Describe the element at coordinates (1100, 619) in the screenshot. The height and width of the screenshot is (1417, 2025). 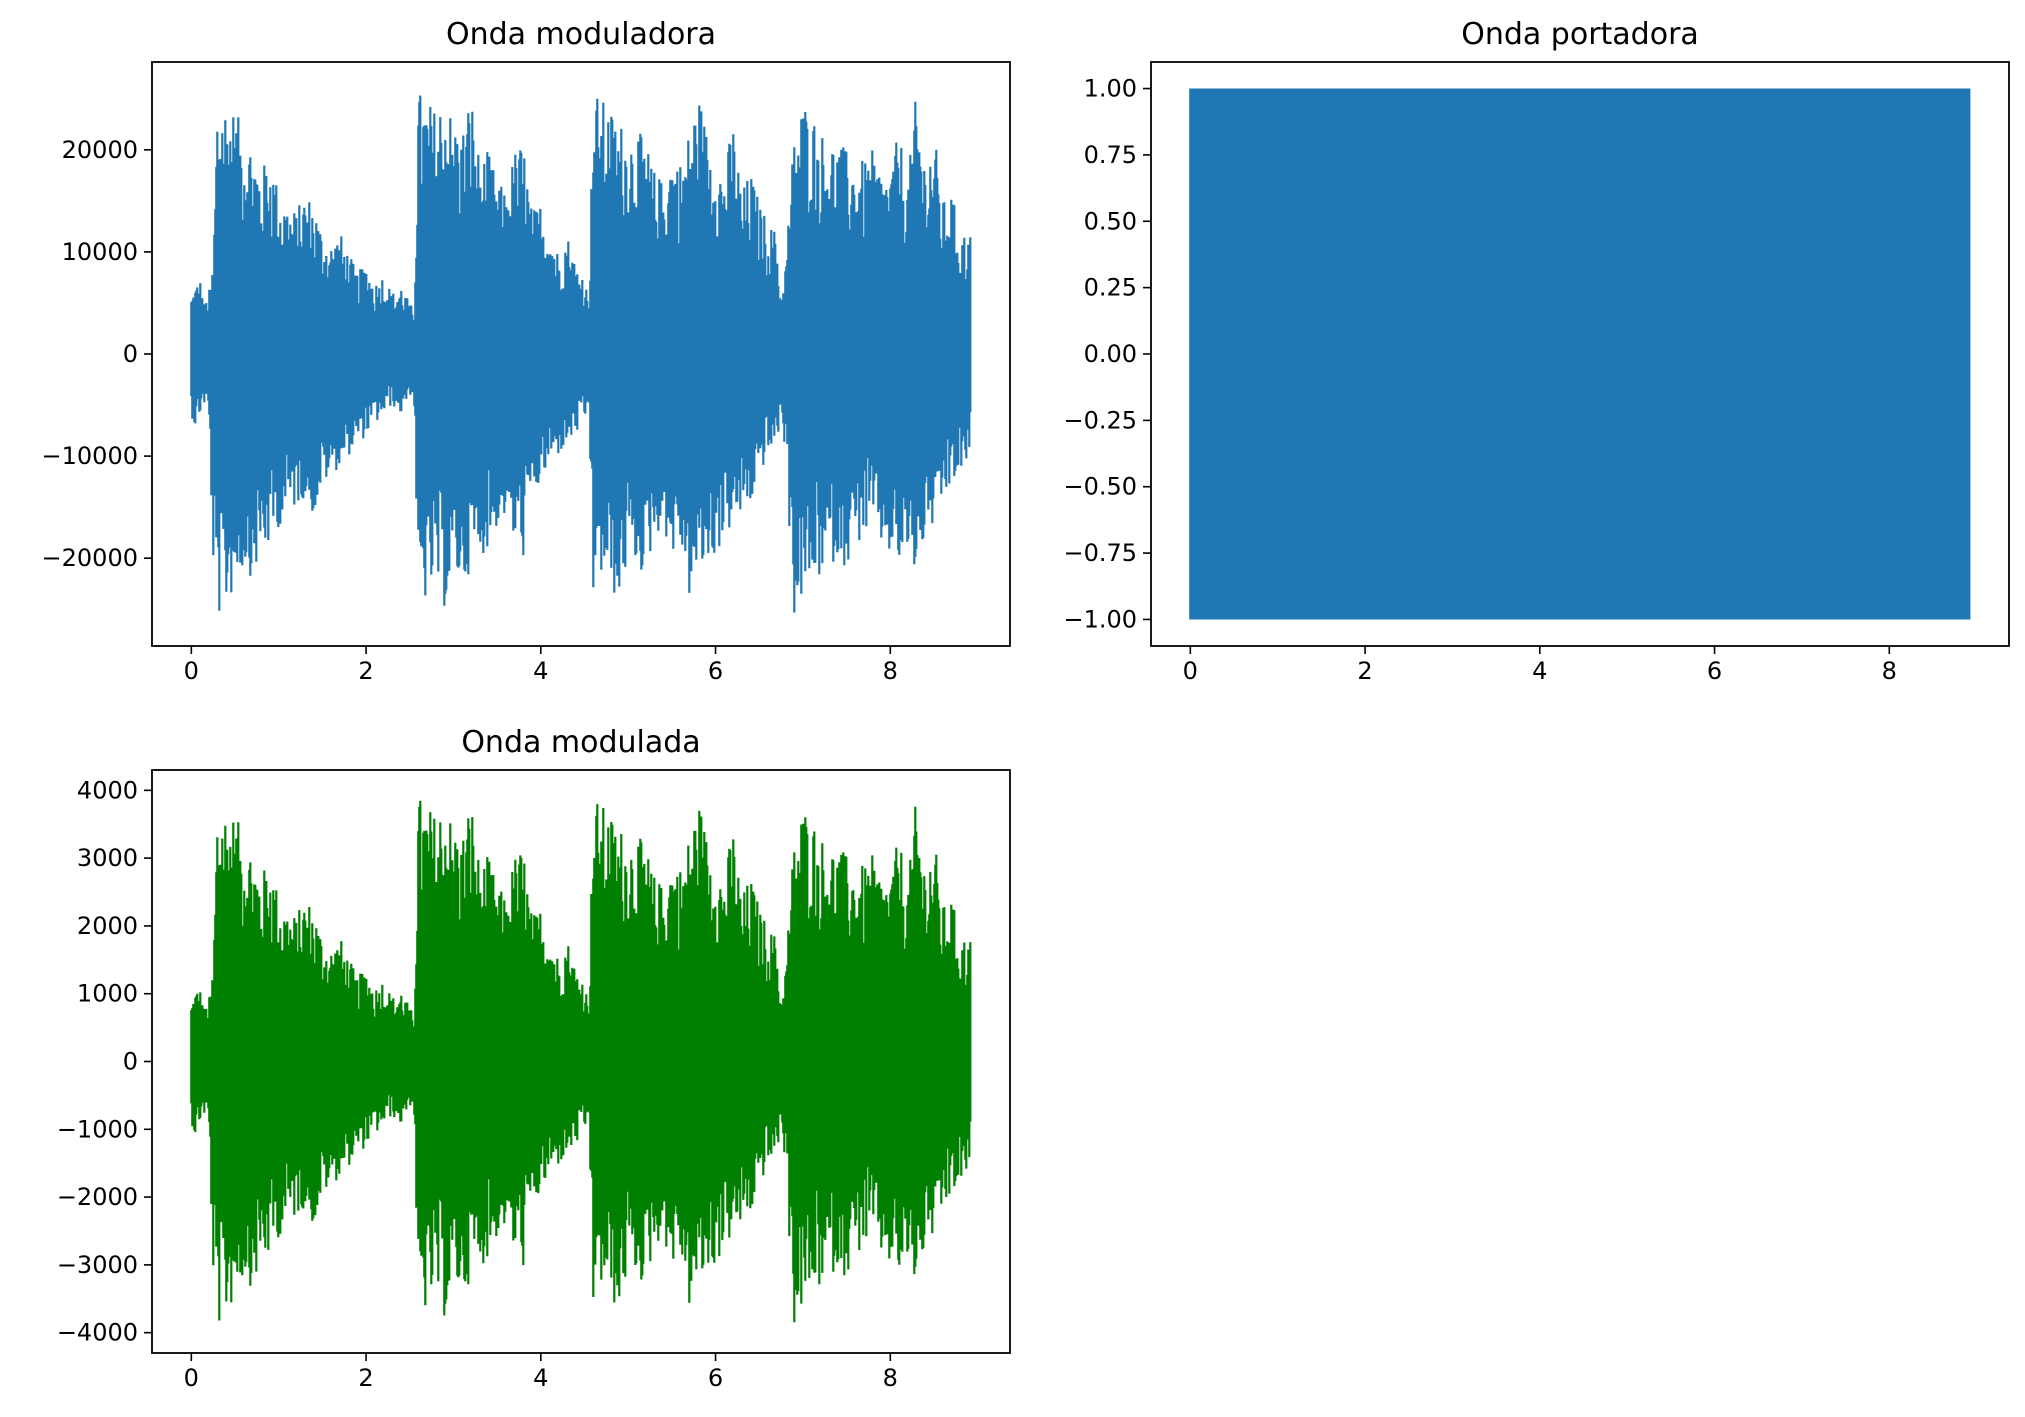
I see `y-tick-label: −1.00` at that location.